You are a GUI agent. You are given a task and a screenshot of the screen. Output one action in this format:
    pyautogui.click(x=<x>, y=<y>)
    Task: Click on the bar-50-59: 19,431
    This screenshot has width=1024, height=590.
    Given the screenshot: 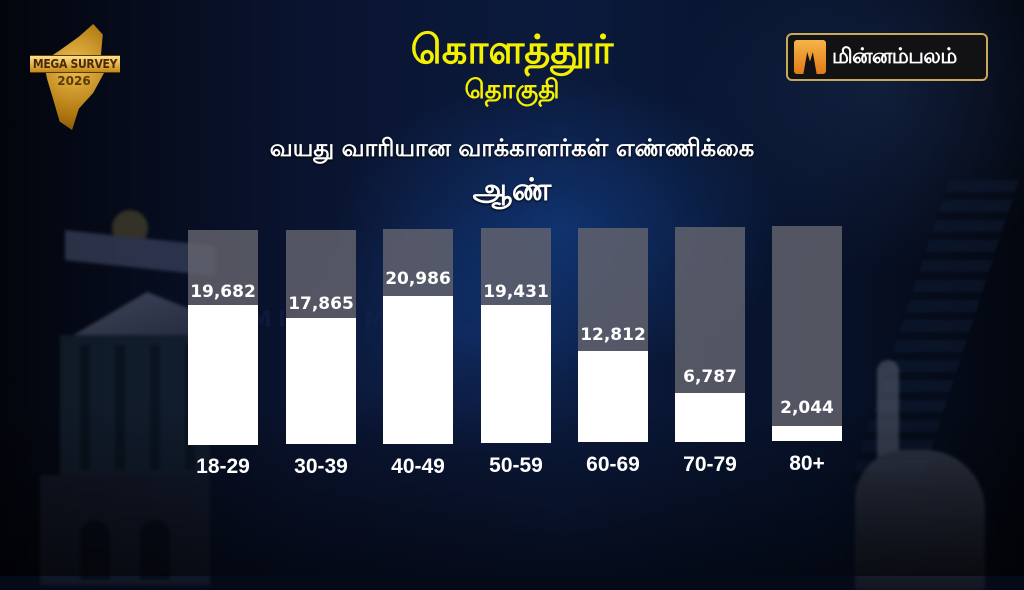 What is the action you would take?
    pyautogui.click(x=516, y=335)
    